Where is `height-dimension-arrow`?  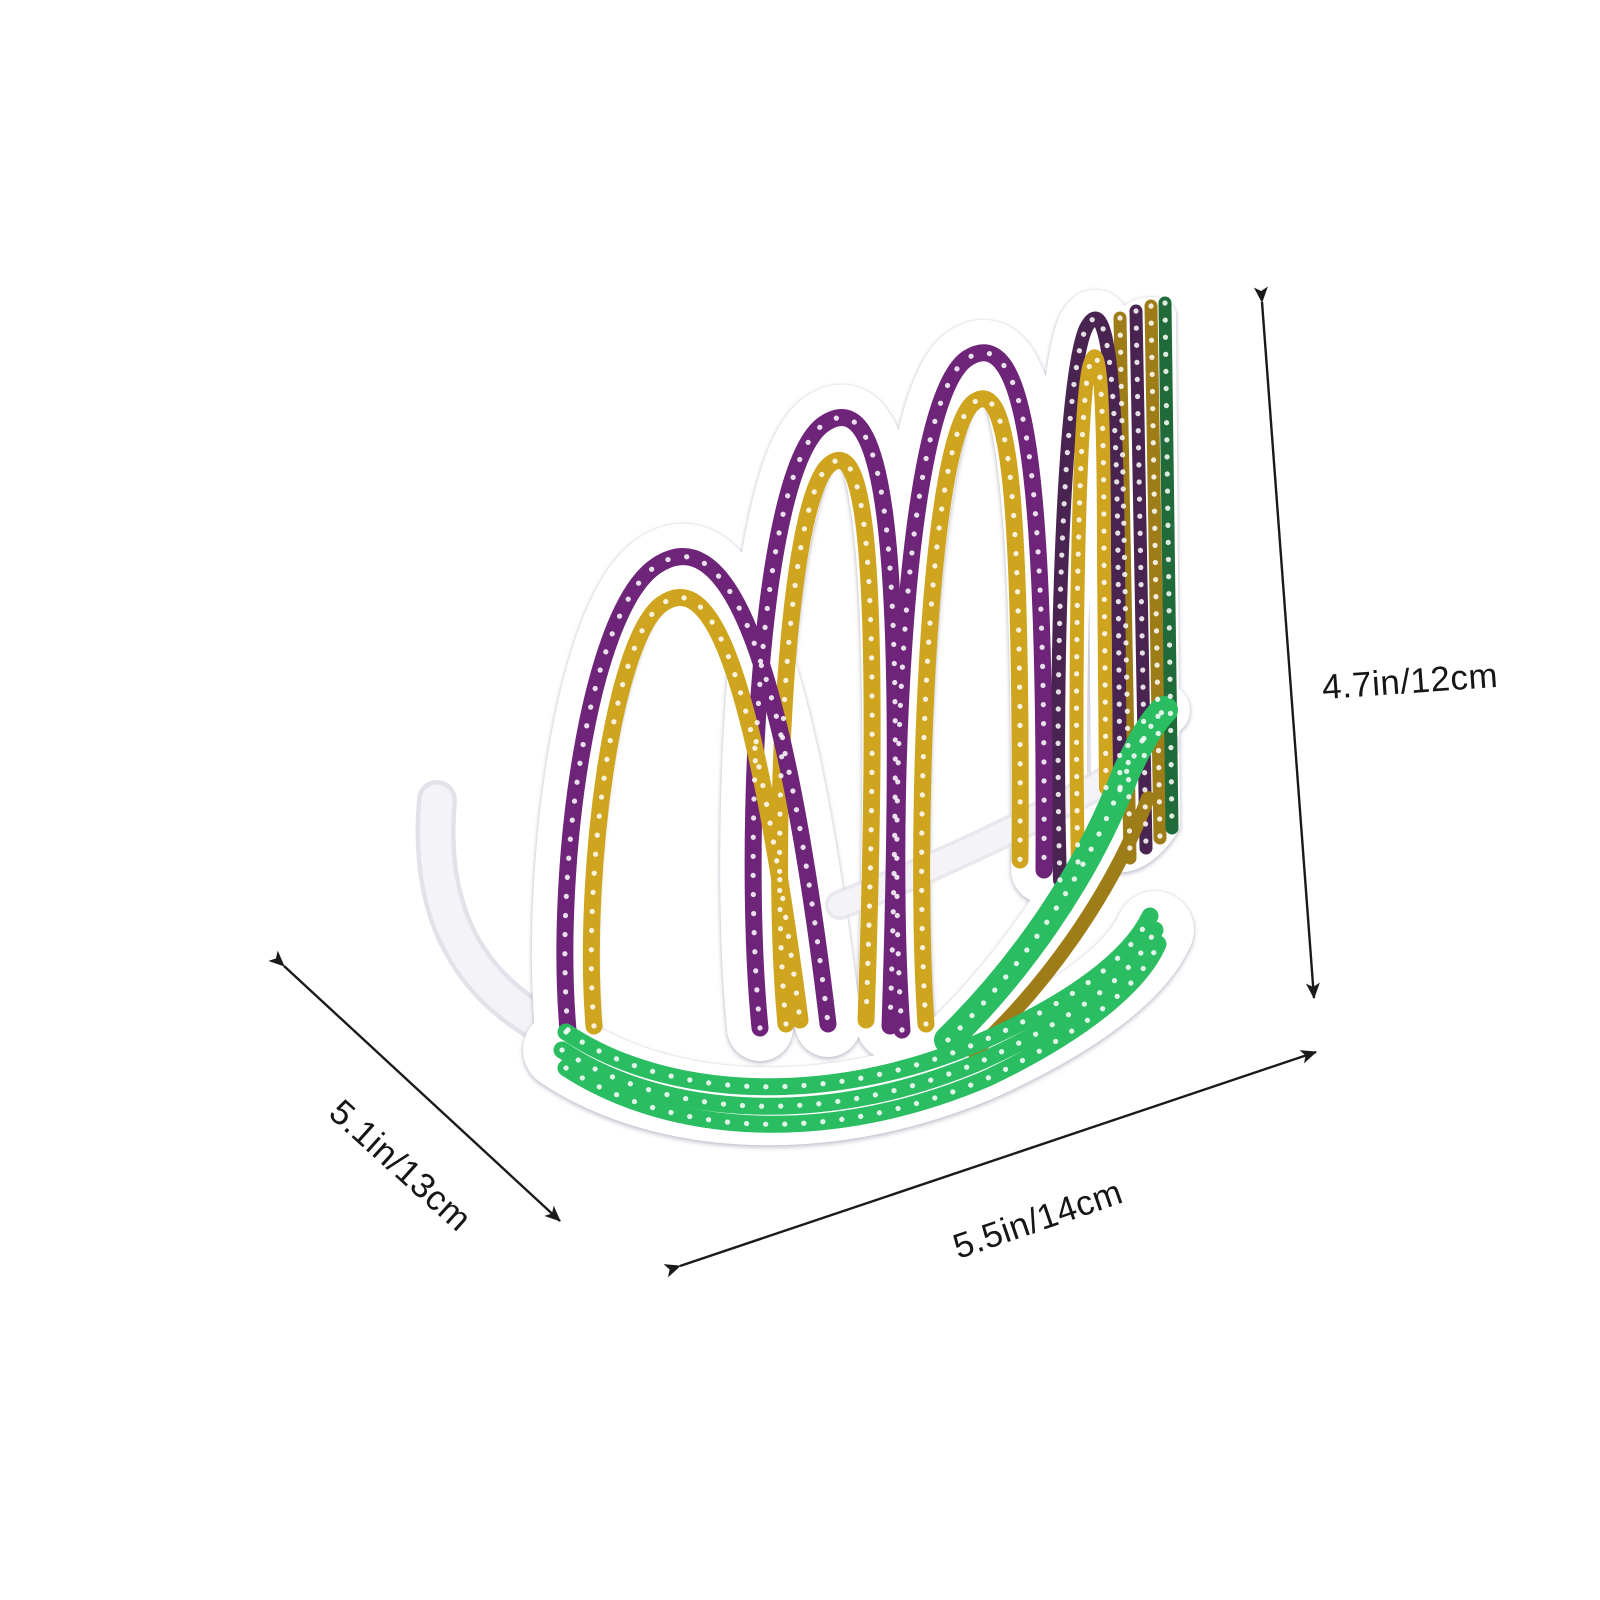
height-dimension-arrow is located at coordinates (1286, 642).